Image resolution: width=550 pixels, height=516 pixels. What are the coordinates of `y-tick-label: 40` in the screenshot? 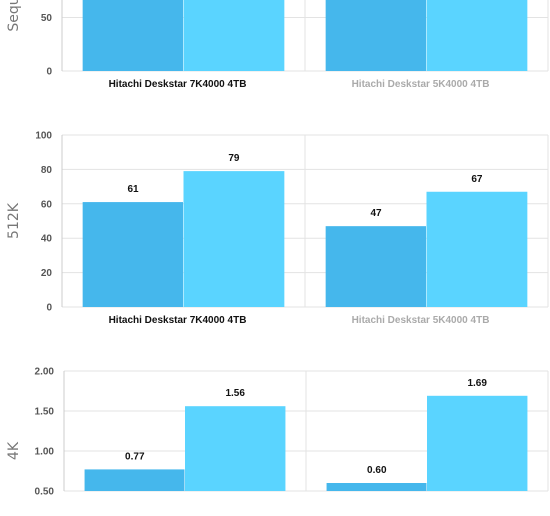 It's located at (47, 239).